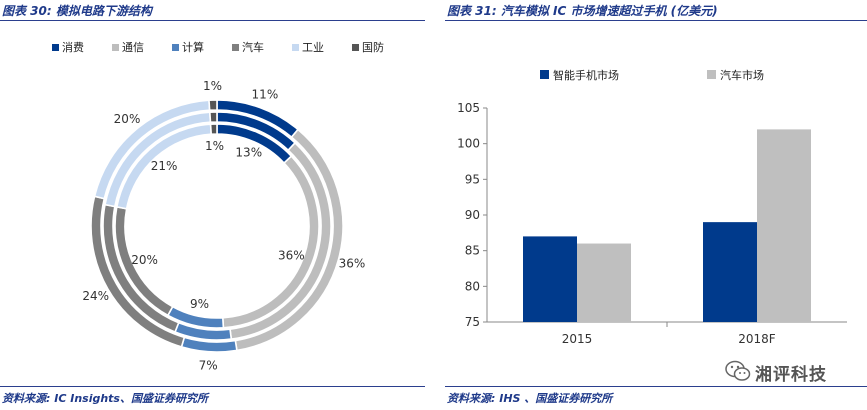  What do you see at coordinates (472, 179) in the screenshot?
I see `y-tick-label-4: 95` at bounding box center [472, 179].